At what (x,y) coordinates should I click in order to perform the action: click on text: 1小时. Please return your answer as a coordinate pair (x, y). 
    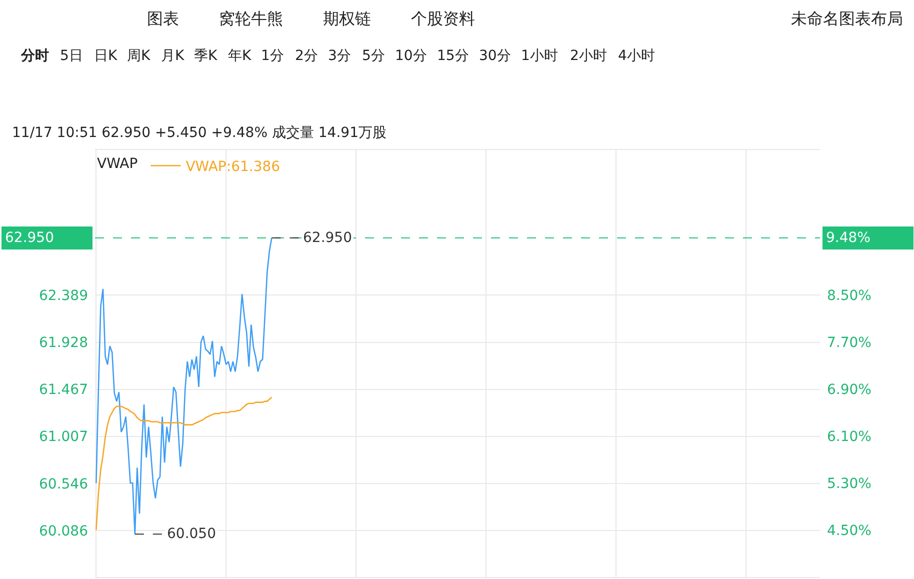
    Looking at the image, I should click on (539, 56).